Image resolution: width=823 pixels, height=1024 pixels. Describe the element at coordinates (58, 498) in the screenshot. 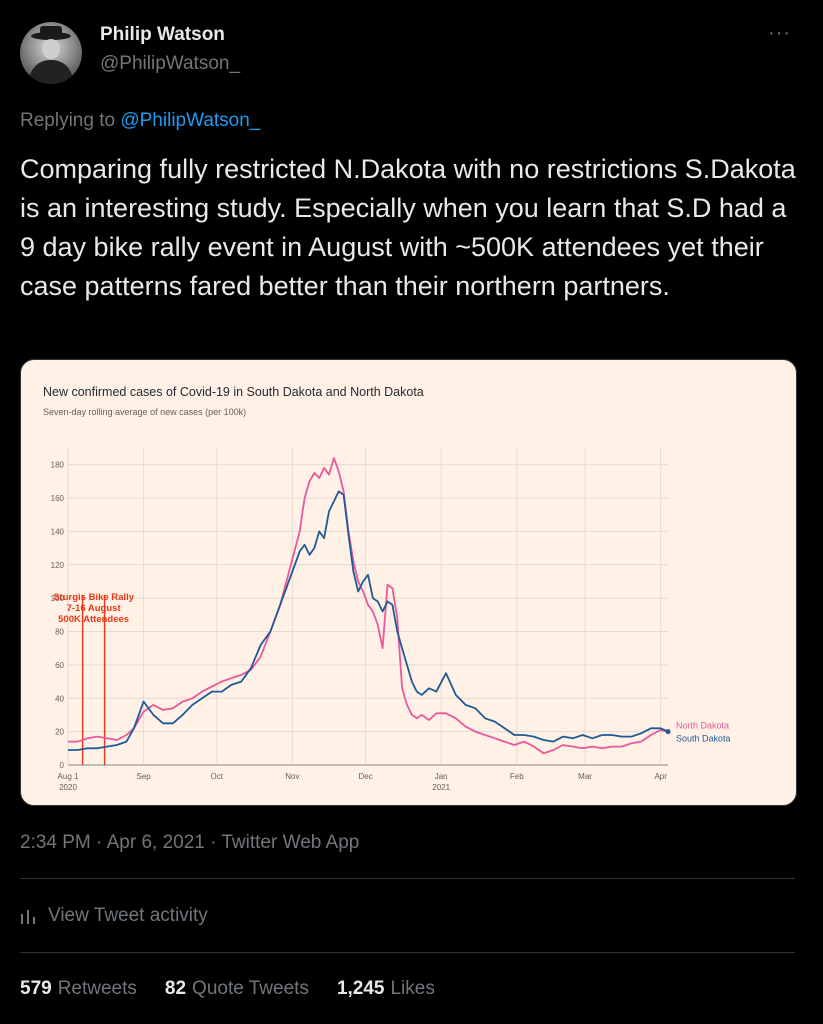

I see `y-tick-label: 160` at that location.